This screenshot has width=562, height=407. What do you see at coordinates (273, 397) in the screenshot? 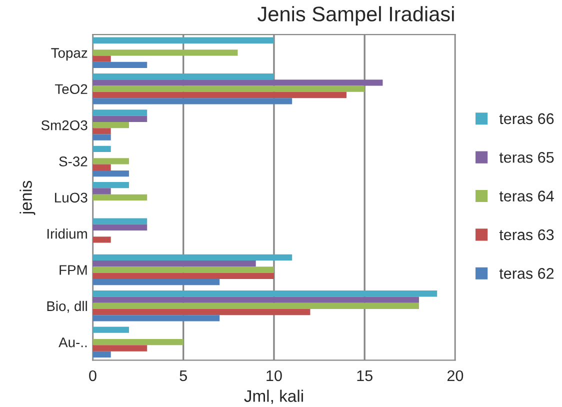
I see `x-axis-title: Jml, kali` at bounding box center [273, 397].